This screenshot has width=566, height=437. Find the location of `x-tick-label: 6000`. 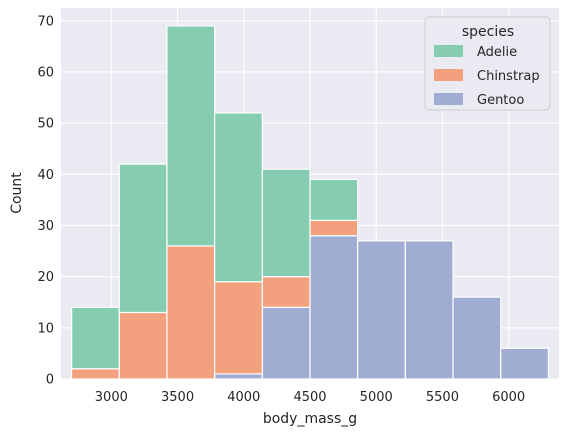

x-tick-label: 6000 is located at coordinates (508, 397).